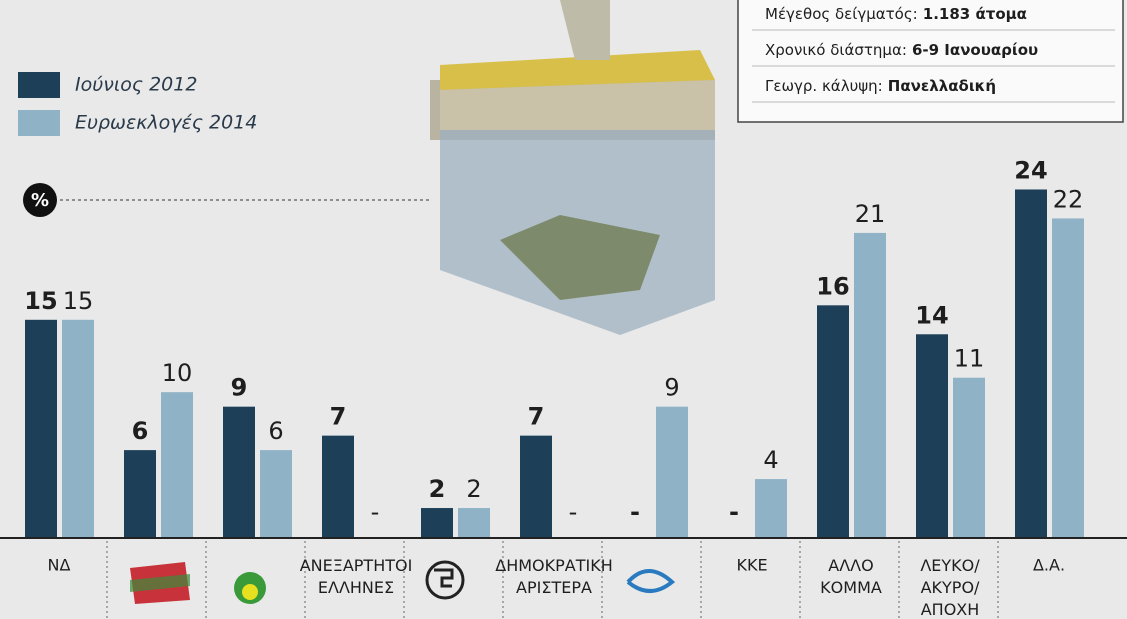 The height and width of the screenshot is (619, 1127). I want to click on info-line: Γεωγρ. κάλυψη: Πανελλαδική, so click(880, 85).